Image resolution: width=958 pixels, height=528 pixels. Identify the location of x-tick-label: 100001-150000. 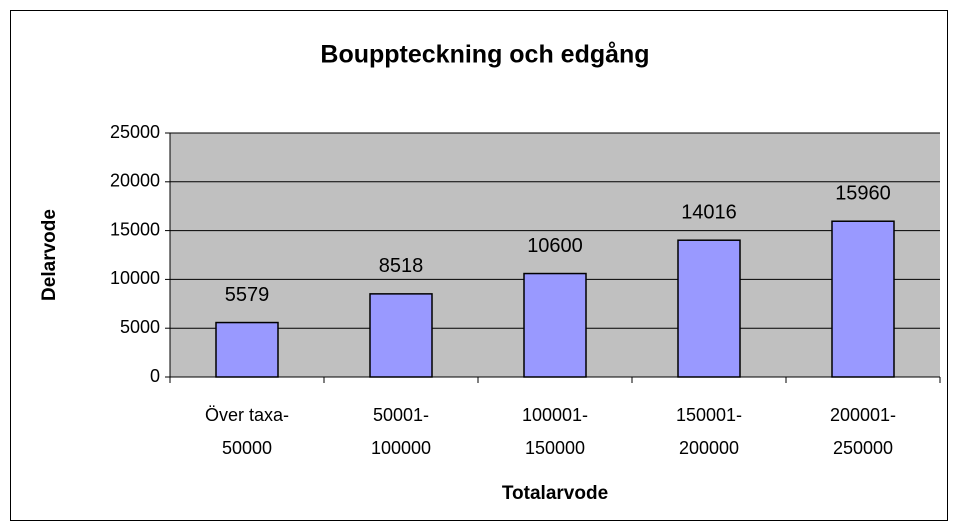
(555, 431).